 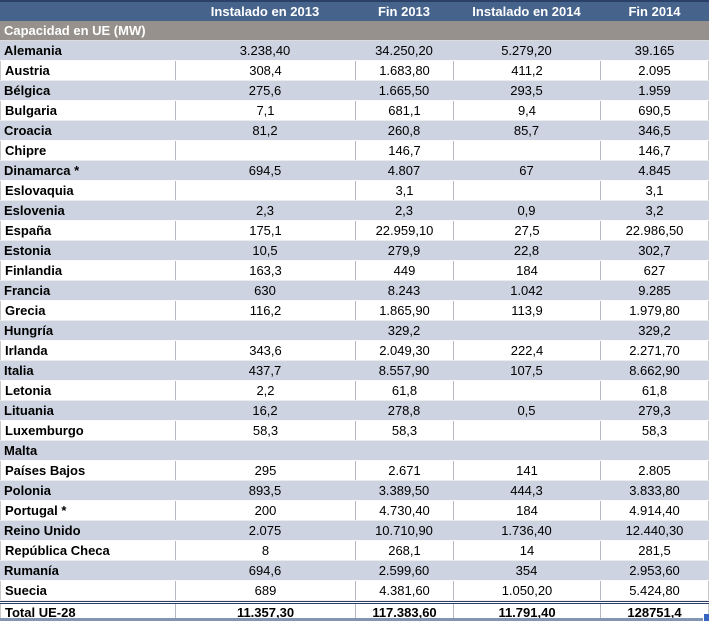 What do you see at coordinates (654, 290) in the screenshot?
I see `value-cell: 9.285` at bounding box center [654, 290].